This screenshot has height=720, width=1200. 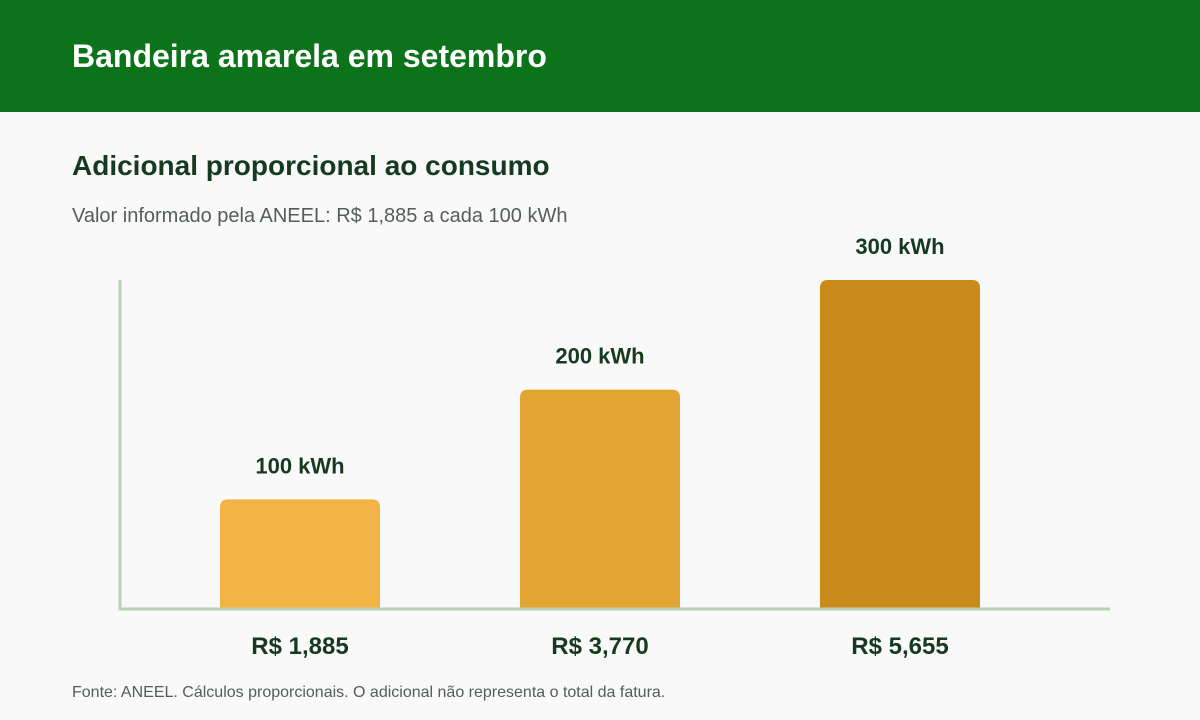 I want to click on chart-title: Adicional proporcional ao consumo, so click(x=311, y=165).